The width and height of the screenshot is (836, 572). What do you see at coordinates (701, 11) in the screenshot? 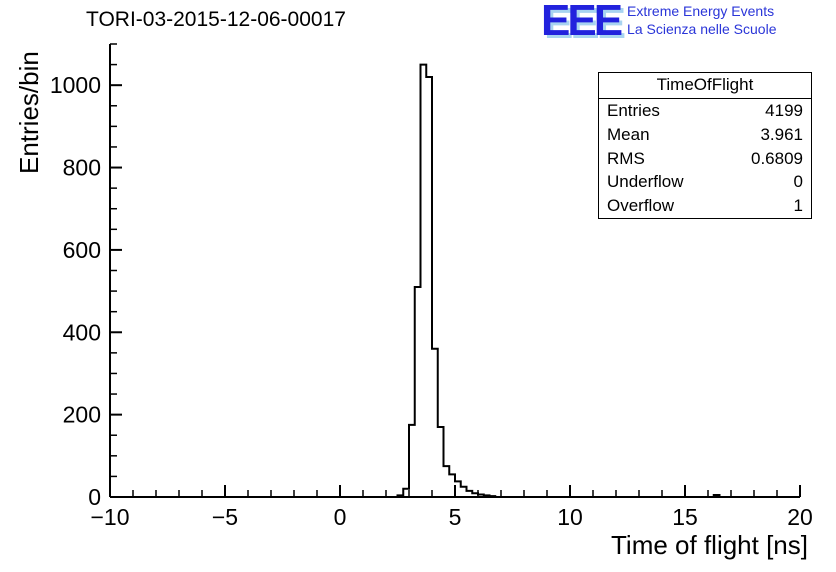
I see `eee-tagline-1: Extreme Energy Events` at bounding box center [701, 11].